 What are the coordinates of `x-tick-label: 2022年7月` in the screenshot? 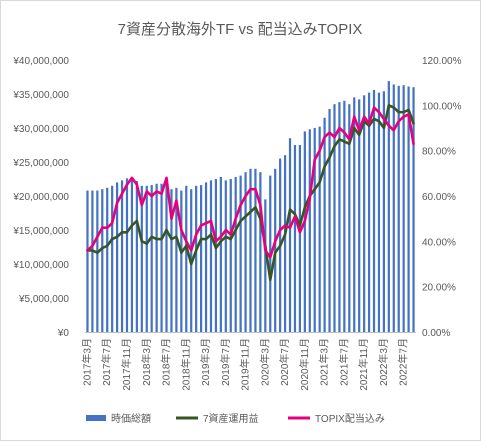 It's located at (403, 362).